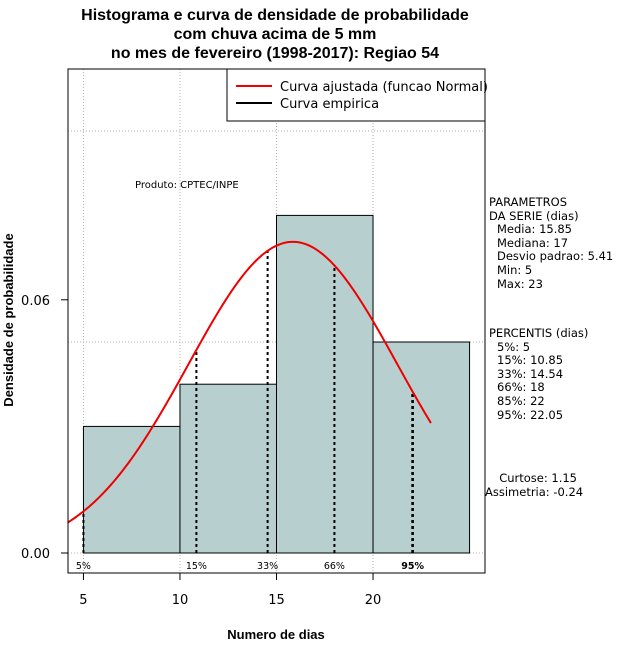 This screenshot has height=660, width=640. What do you see at coordinates (187, 185) in the screenshot?
I see `product-annotation: Produto: CPTEC/INPE` at bounding box center [187, 185].